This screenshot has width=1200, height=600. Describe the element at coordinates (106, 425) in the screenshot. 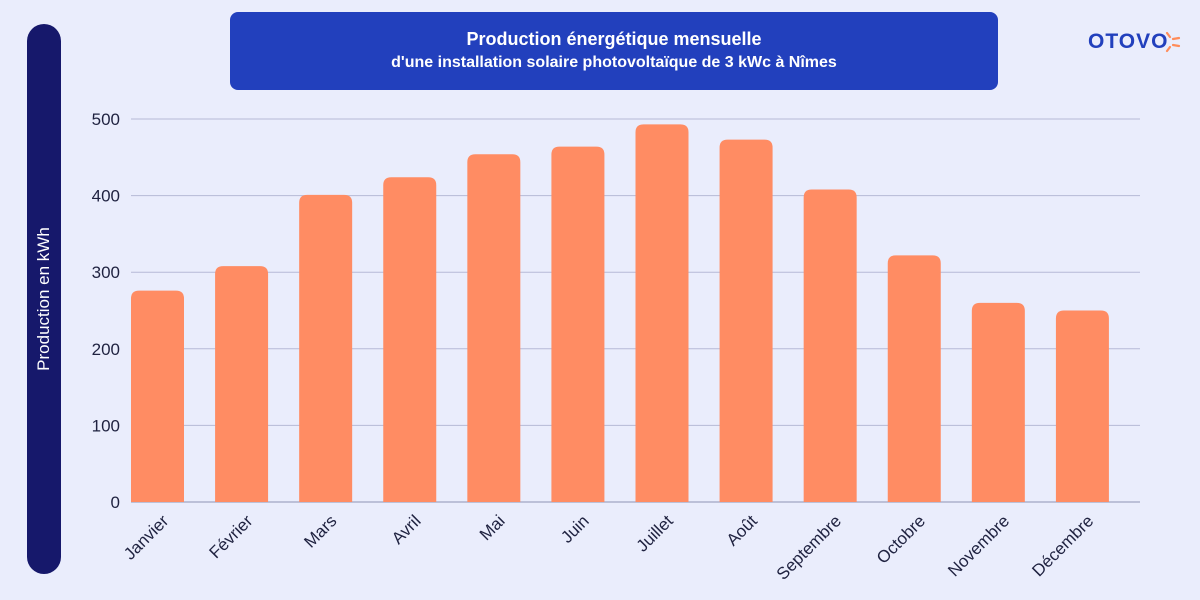

I see `y-tick-label: 100` at that location.